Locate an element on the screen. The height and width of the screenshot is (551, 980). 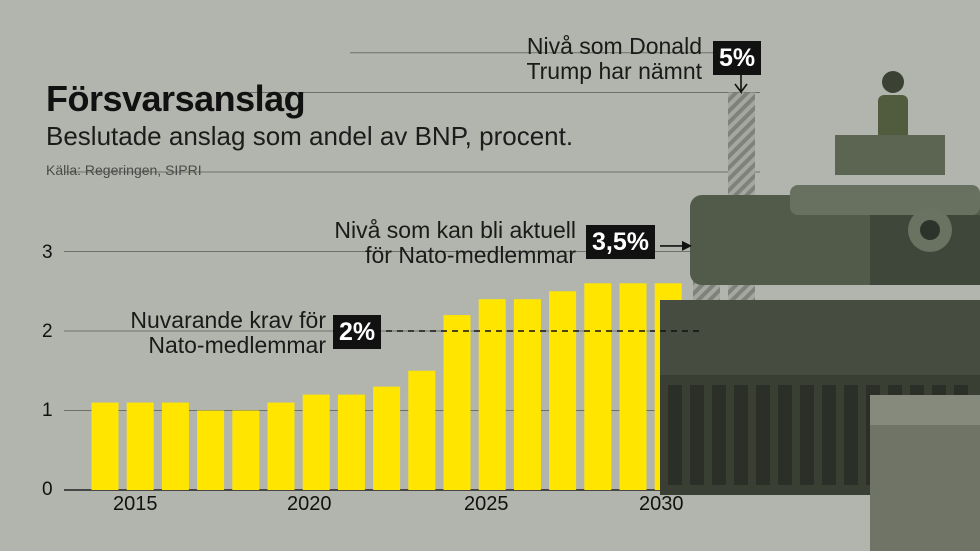
bar-2025 is located at coordinates (492, 394).